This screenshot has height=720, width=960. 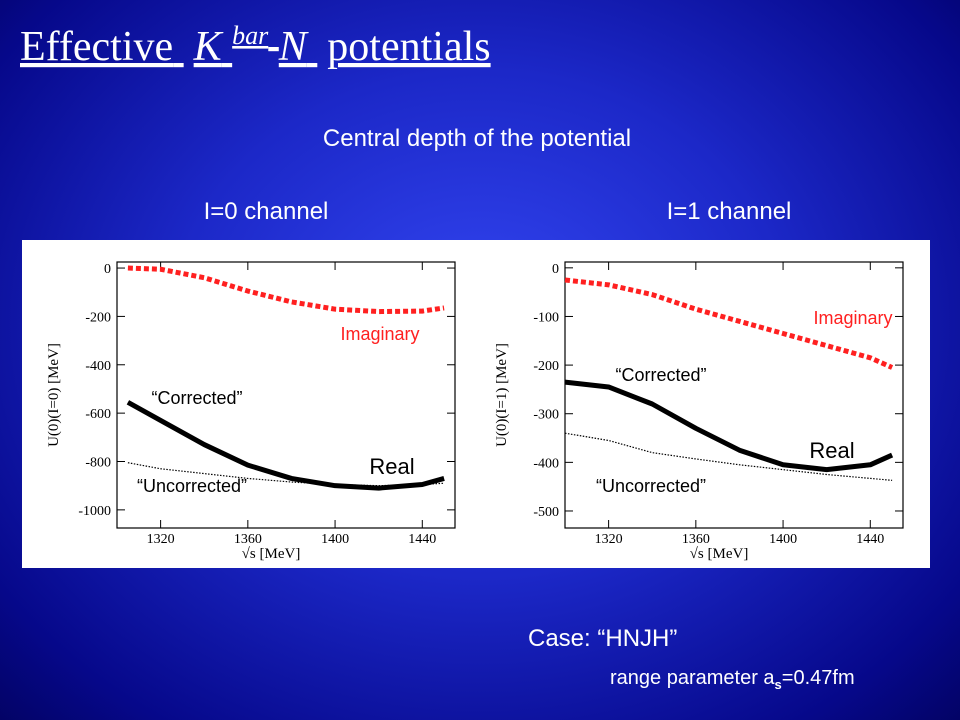 What do you see at coordinates (98, 463) in the screenshot?
I see `y-tick-label: -800` at bounding box center [98, 463].